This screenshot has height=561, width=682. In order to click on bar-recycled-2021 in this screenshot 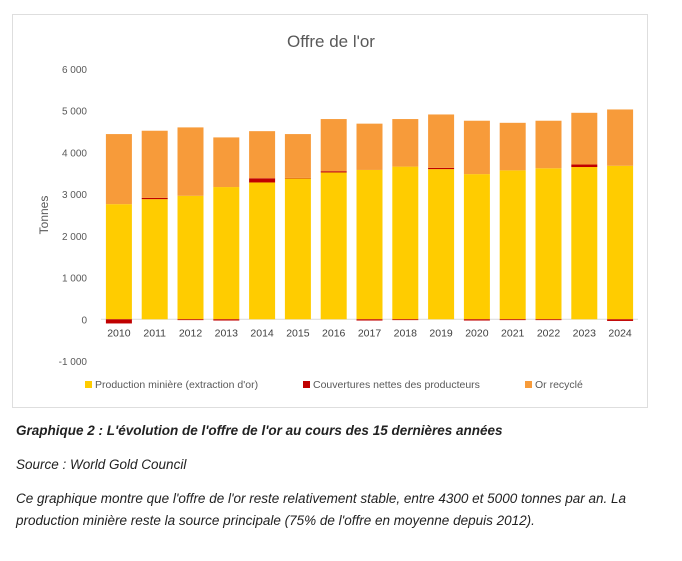, I will do `click(512, 146)`.